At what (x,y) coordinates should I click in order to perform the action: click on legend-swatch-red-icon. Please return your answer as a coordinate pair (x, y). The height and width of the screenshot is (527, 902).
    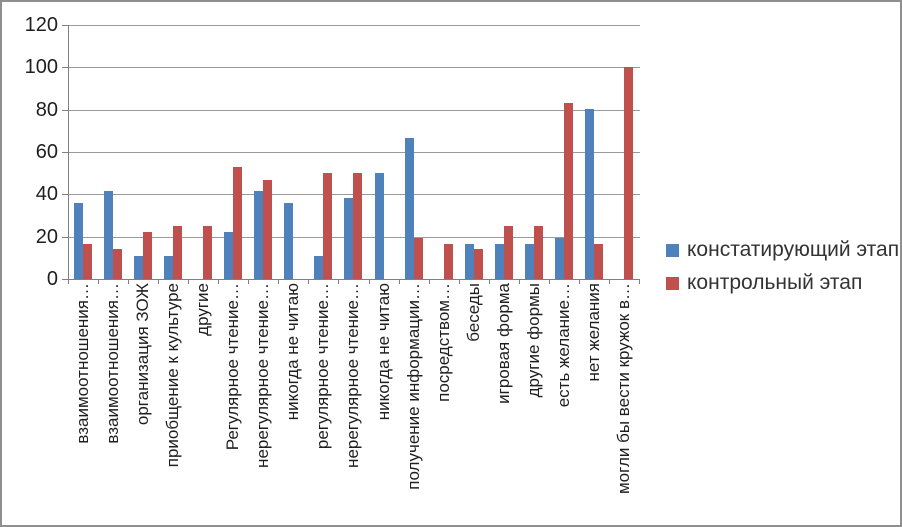
    Looking at the image, I should click on (672, 283).